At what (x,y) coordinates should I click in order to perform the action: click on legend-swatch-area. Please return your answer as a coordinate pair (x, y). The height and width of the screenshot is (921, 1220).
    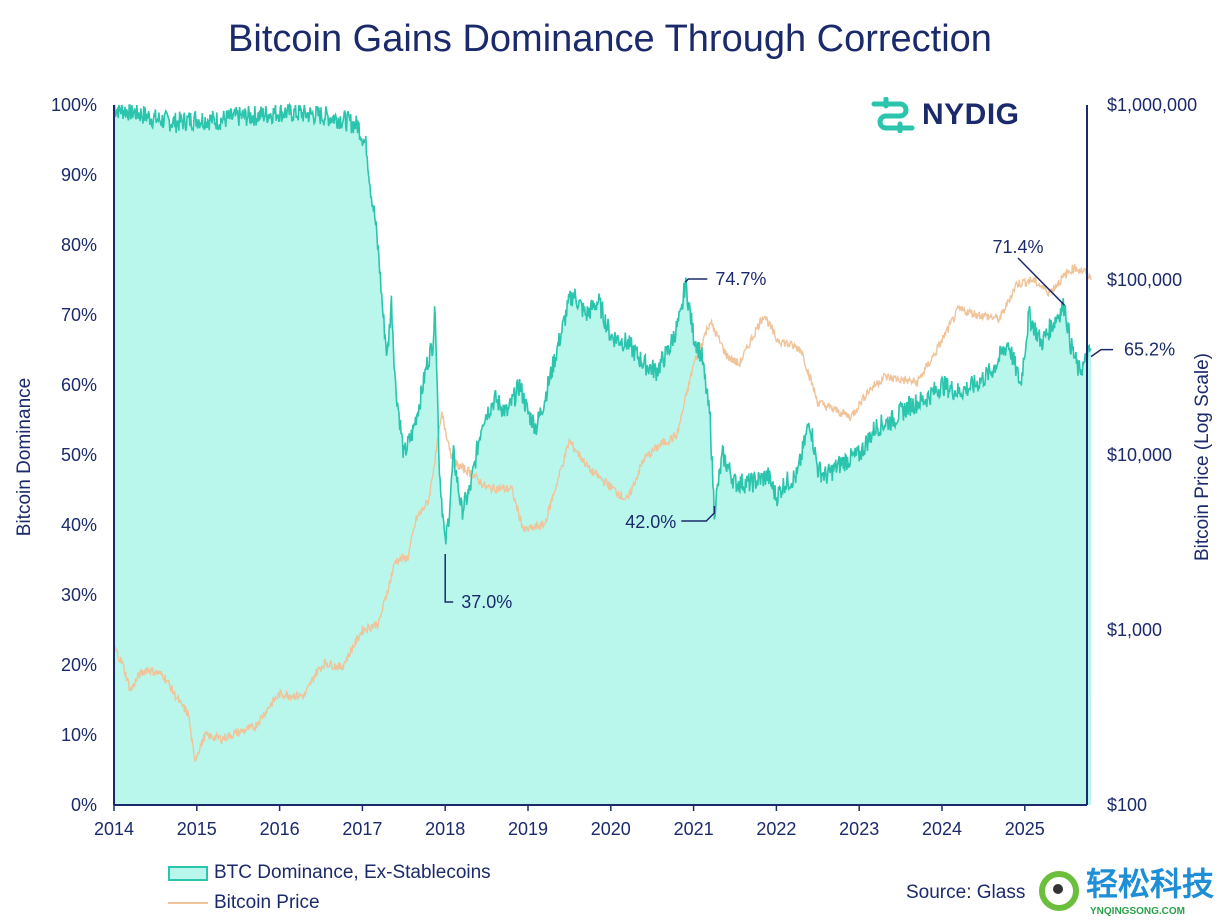
    Looking at the image, I should click on (188, 873).